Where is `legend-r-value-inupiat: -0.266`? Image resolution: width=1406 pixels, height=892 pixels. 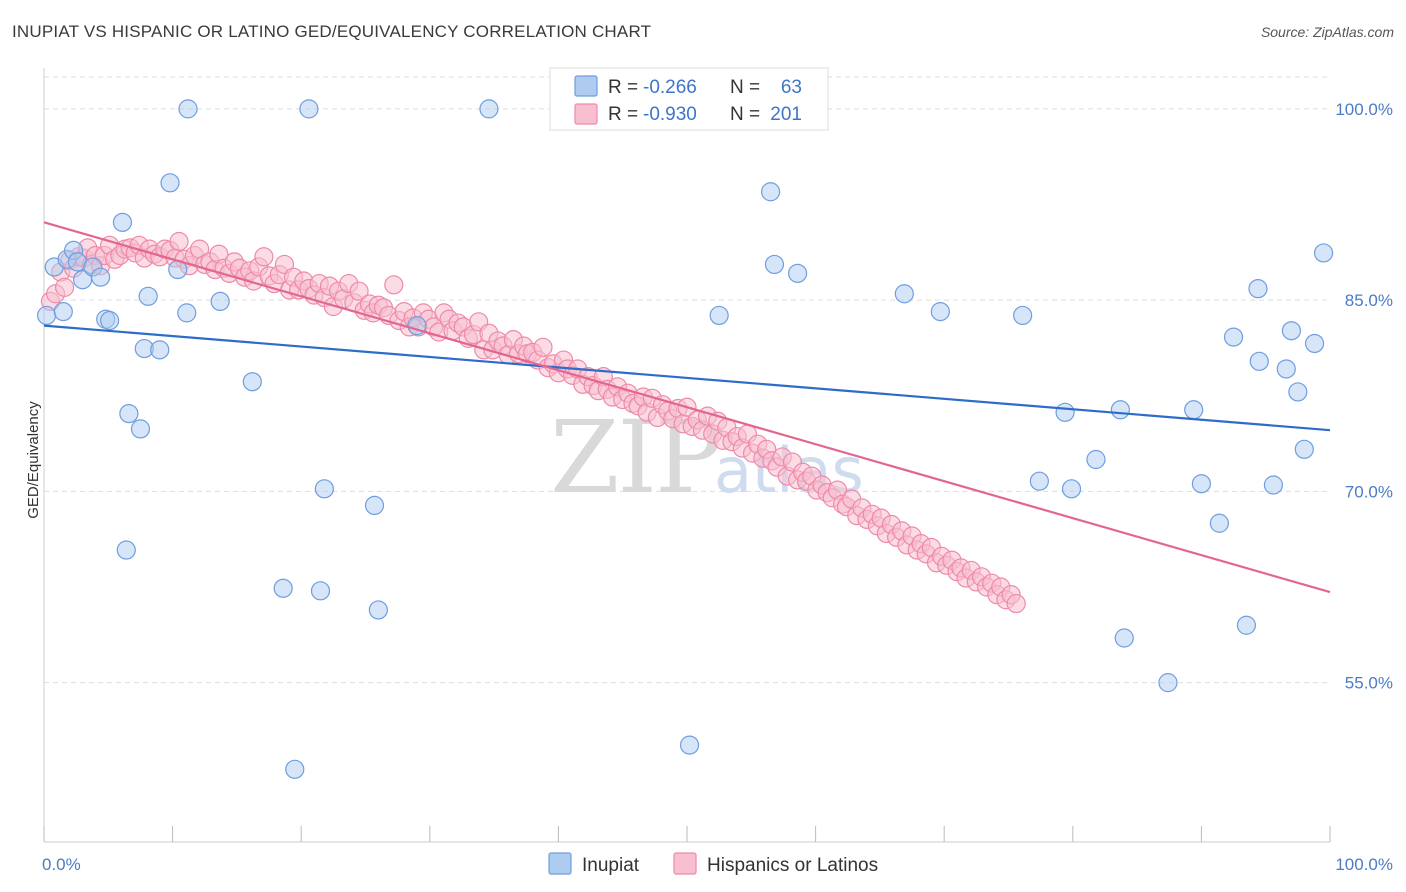 legend-r-value-inupiat: -0.266 is located at coordinates (670, 87).